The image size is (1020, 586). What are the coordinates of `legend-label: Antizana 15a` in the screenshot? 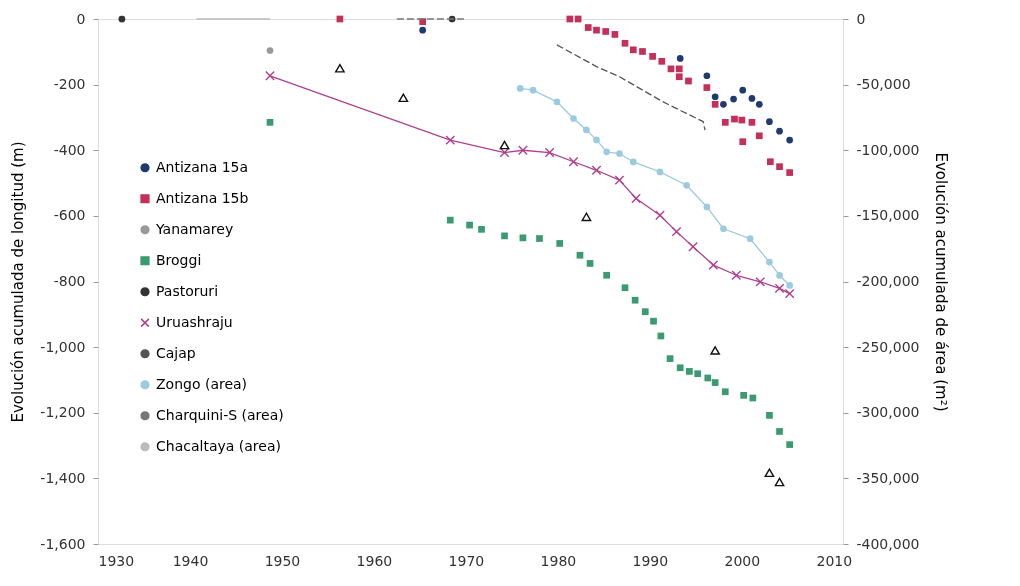 It's located at (202, 166).